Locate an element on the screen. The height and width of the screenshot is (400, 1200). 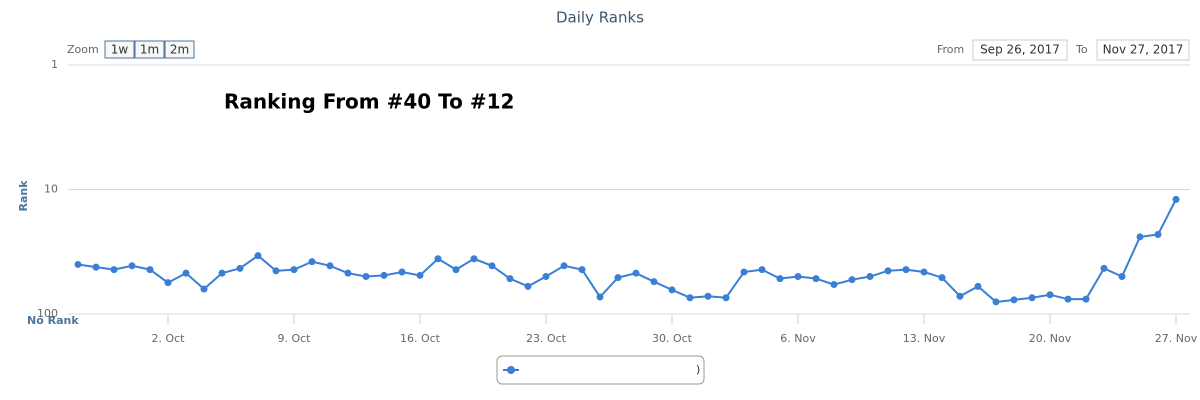
x-tick-label: 23. Oct is located at coordinates (546, 338).